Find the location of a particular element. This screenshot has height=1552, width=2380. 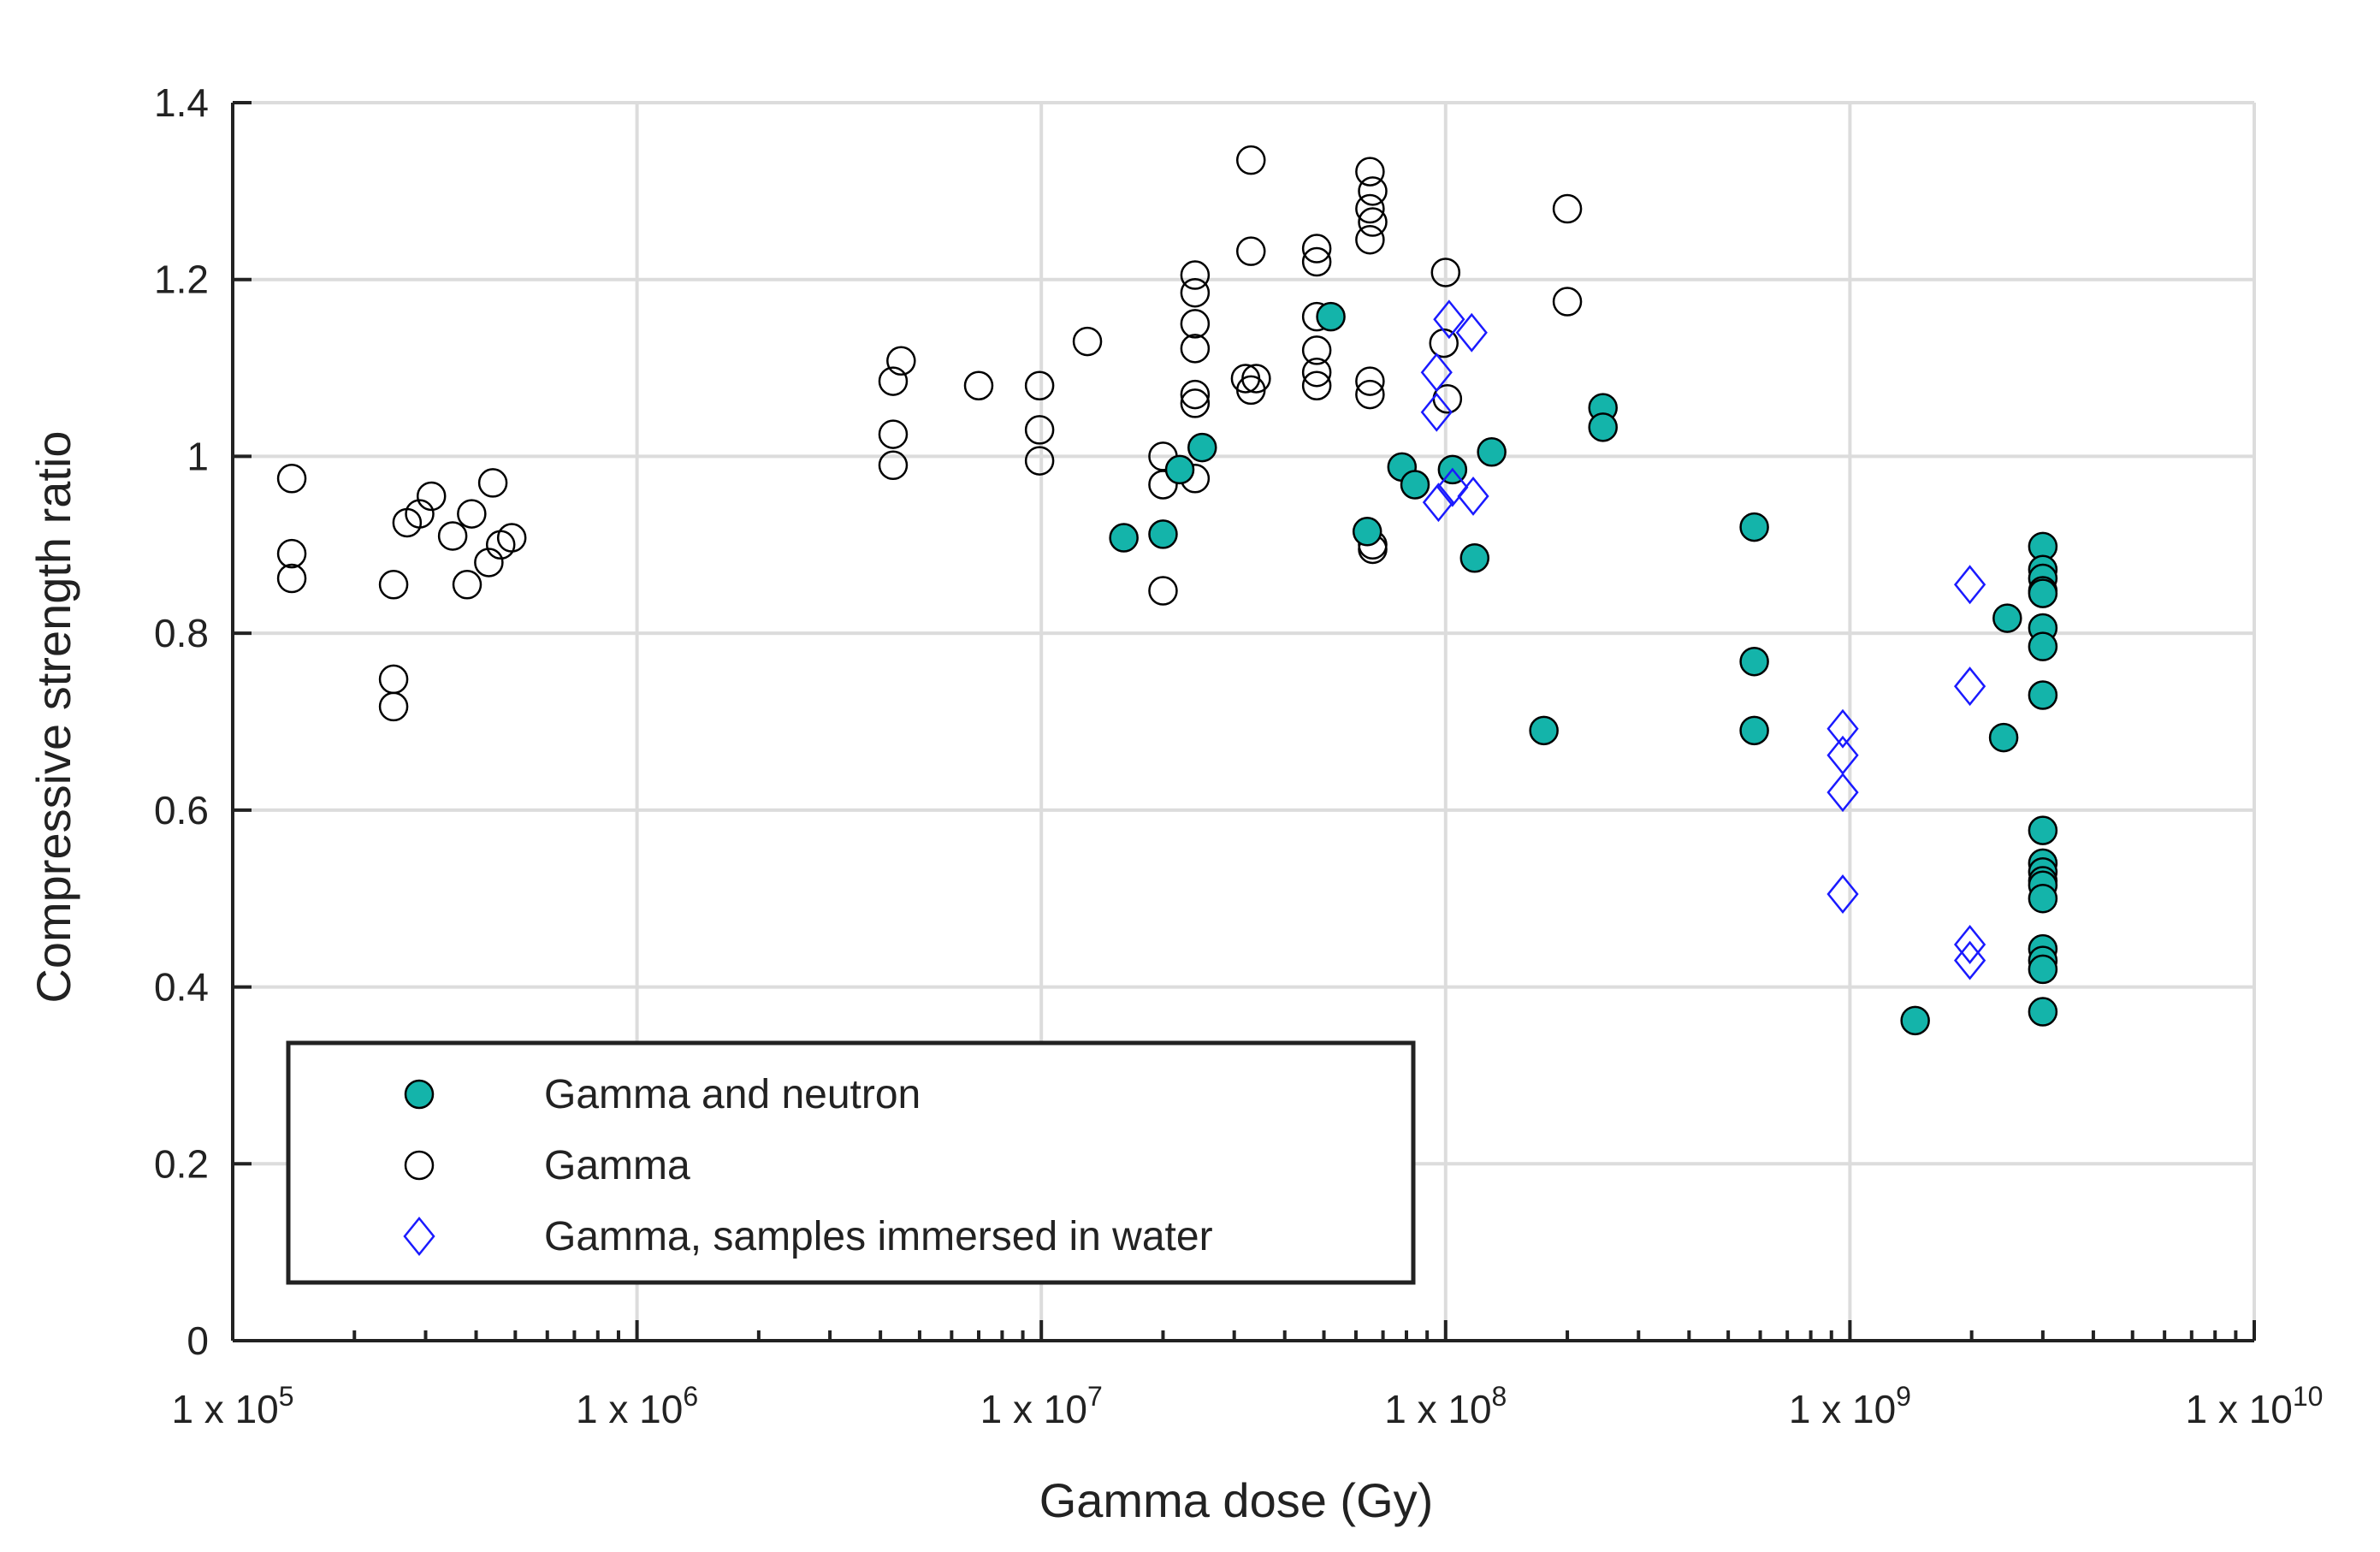

legend-label: Gamma, samples immersed in water is located at coordinates (879, 1237).